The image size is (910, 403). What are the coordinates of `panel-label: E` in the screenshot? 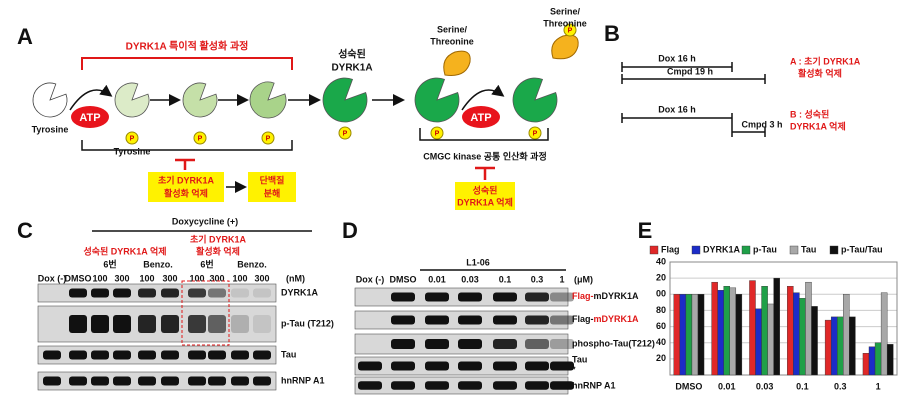 It's located at (645, 230).